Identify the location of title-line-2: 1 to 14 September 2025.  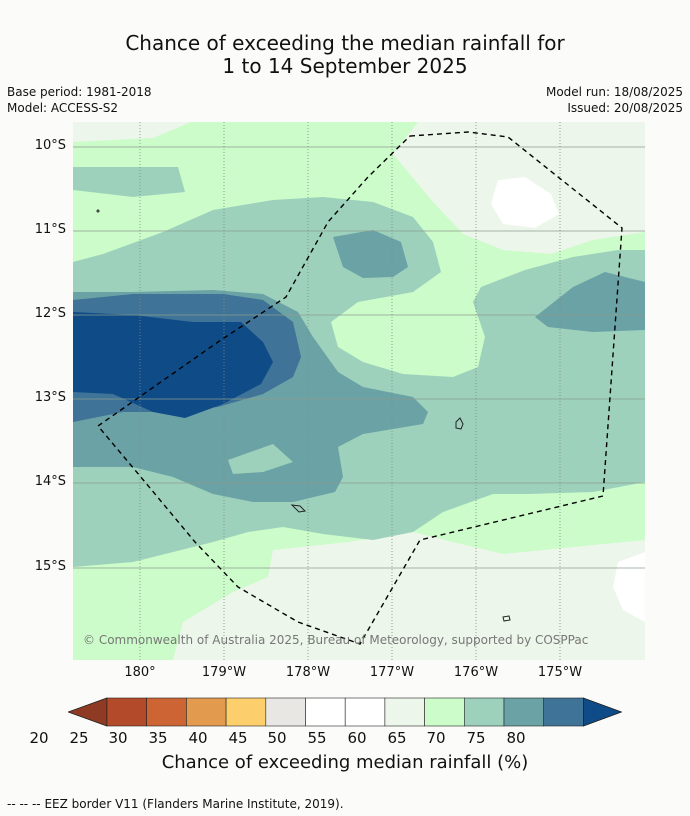
(345, 66).